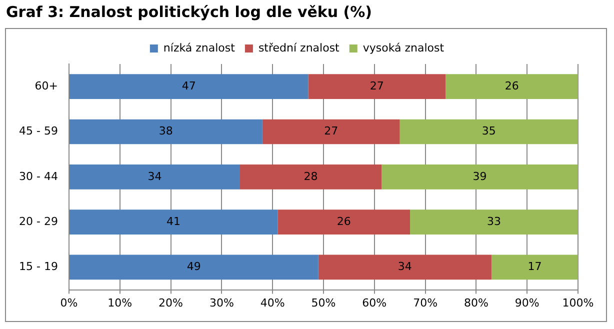 This screenshot has width=614, height=329. What do you see at coordinates (221, 303) in the screenshot?
I see `x-tick-label: 30%` at bounding box center [221, 303].